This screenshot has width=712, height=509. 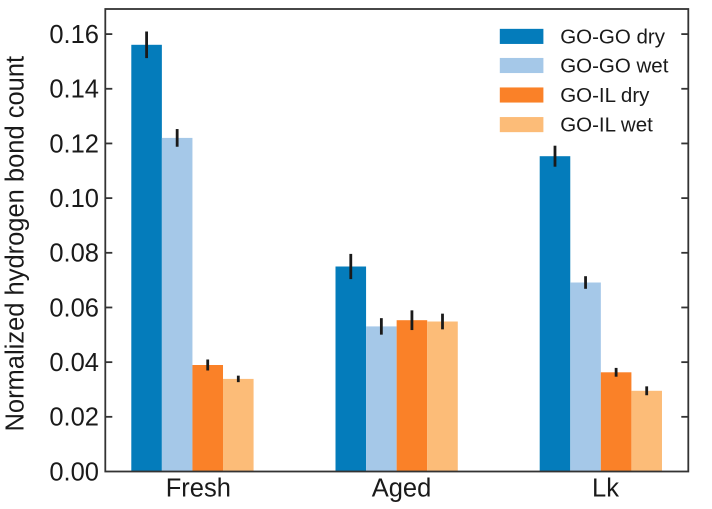 What do you see at coordinates (16, 244) in the screenshot?
I see `svg-text: Normalized hydrogen bond count` at bounding box center [16, 244].